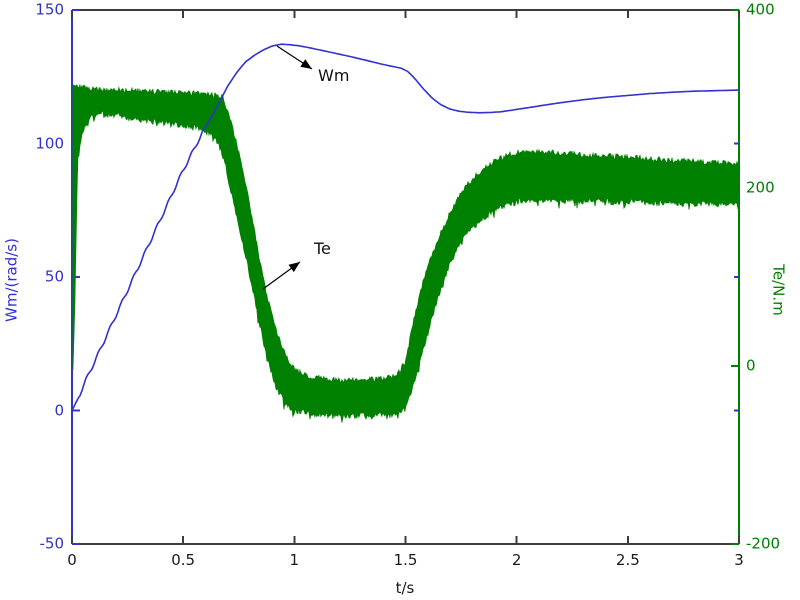 This screenshot has width=800, height=600. Describe the element at coordinates (516, 560) in the screenshot. I see `x-axis-tick-label: 2` at that location.